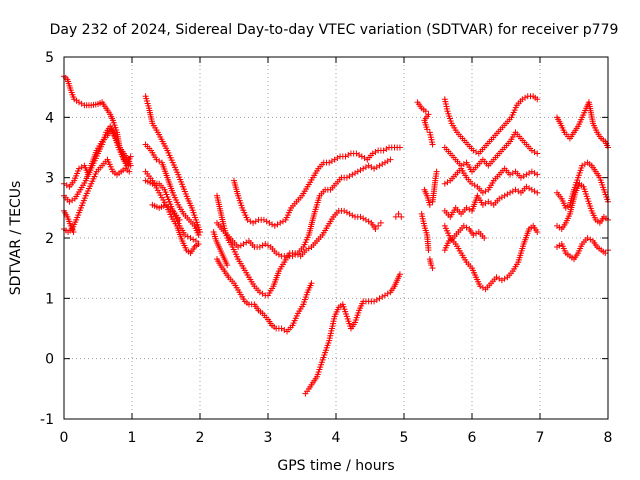 This screenshot has width=640, height=480. Describe the element at coordinates (428, 250) in the screenshot. I see `data-point-arc-t` at that location.